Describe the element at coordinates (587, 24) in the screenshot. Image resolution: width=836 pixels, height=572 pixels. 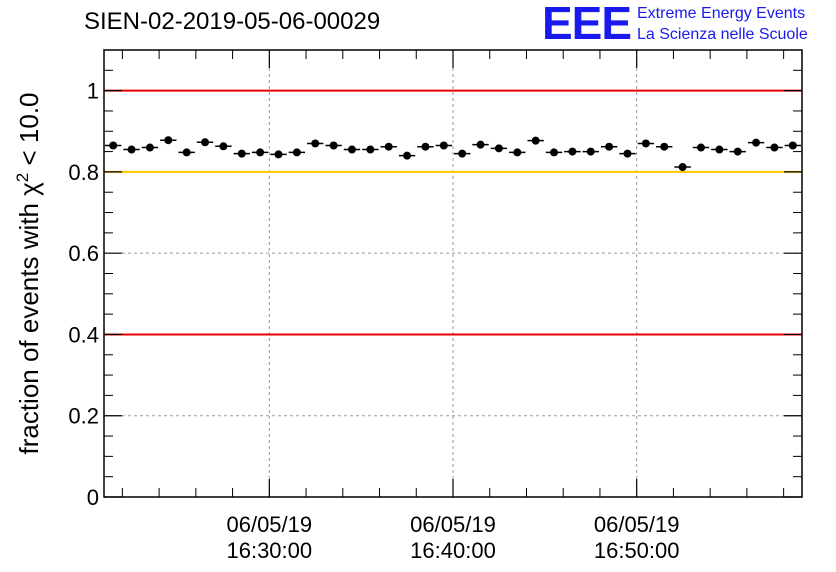
I see `eee-logo-mark: EEE` at that location.